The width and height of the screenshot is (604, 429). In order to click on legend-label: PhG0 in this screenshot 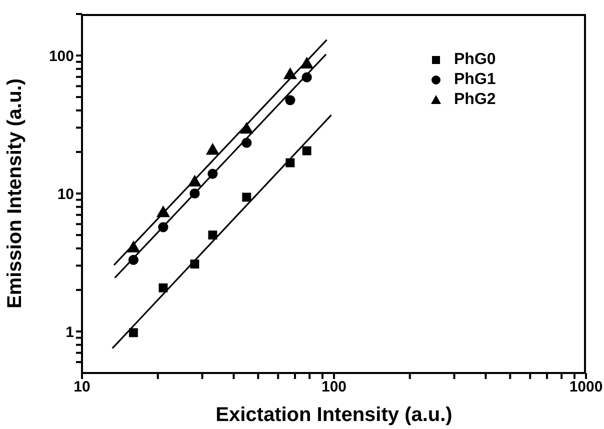, I will do `click(475, 60)`.